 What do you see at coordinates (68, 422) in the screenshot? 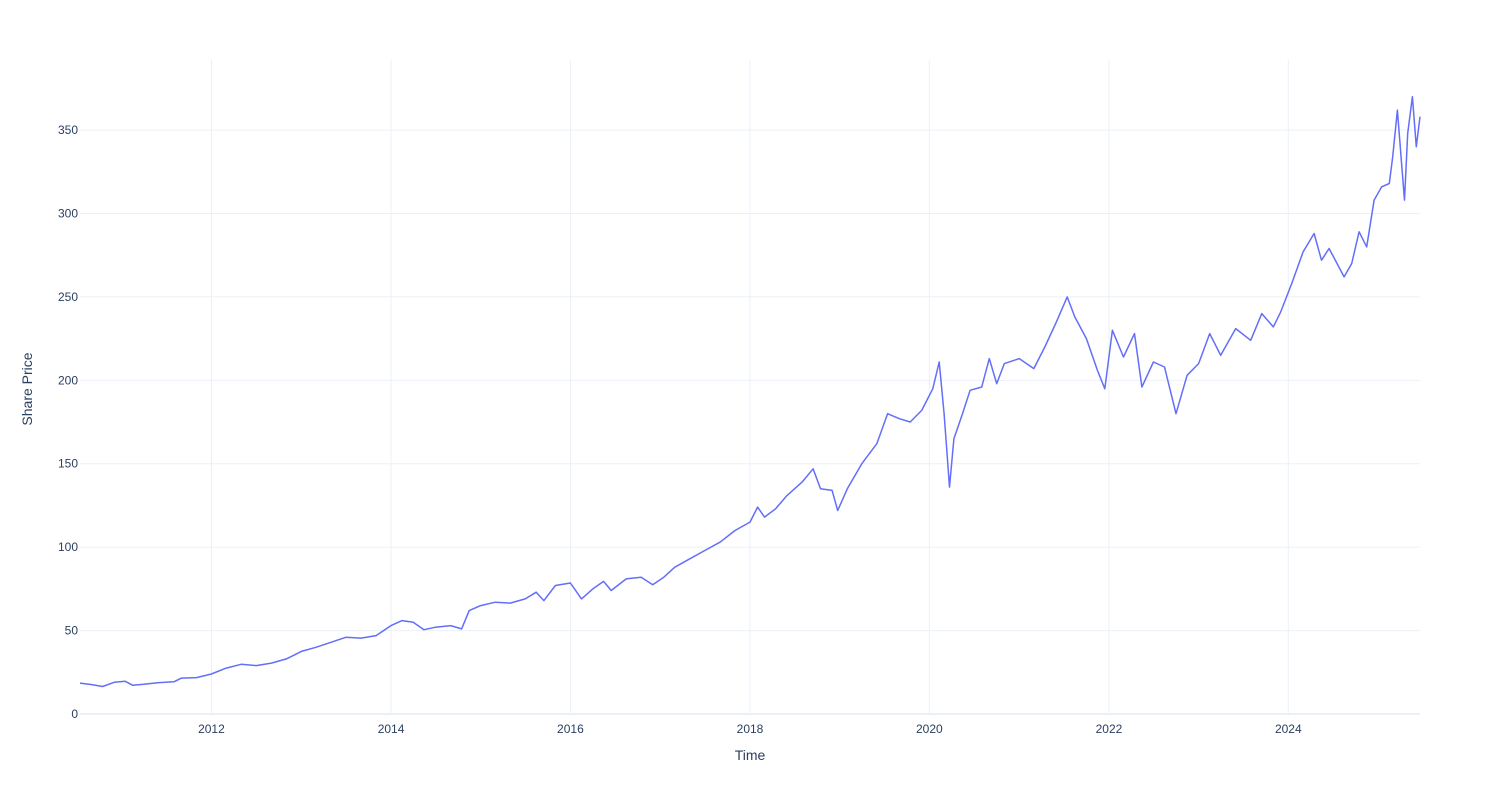
I see `y-tick-labels: 0 50 100 150 200 250 300 350` at bounding box center [68, 422].